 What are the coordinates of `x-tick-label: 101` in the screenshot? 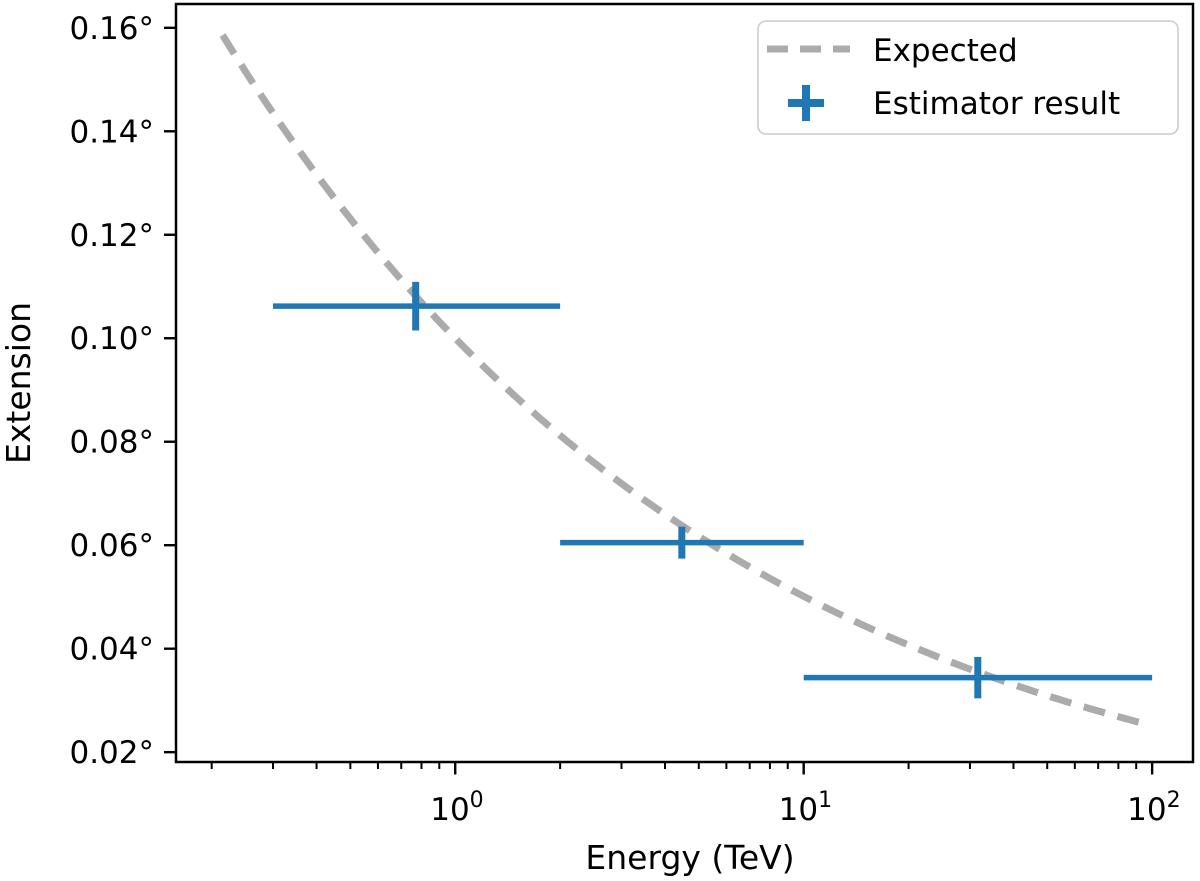 It's located at (805, 808).